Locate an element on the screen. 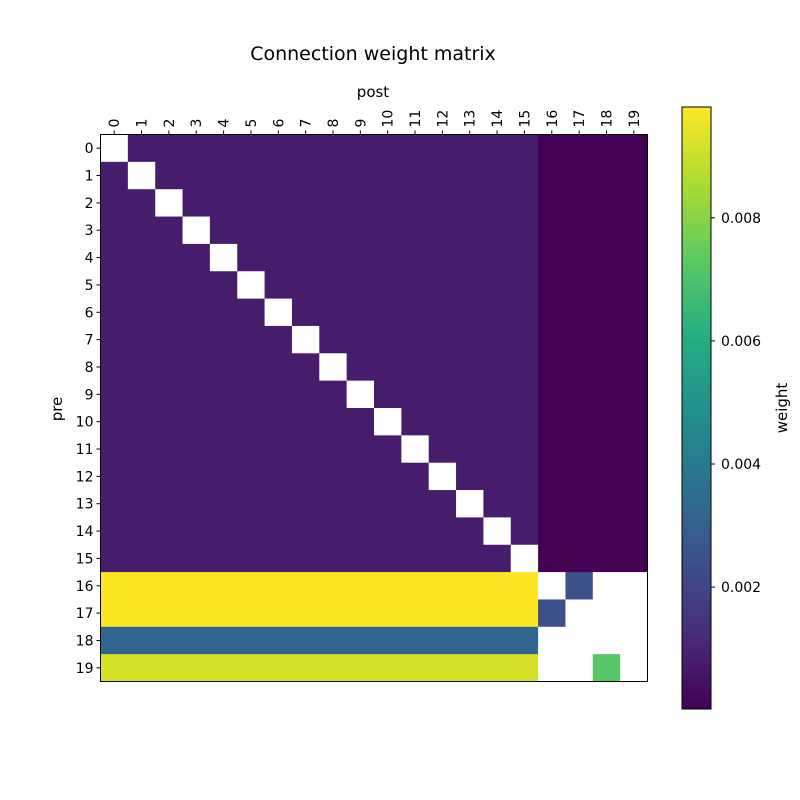  colorbar-tick-label: 0.008 is located at coordinates (741, 219).